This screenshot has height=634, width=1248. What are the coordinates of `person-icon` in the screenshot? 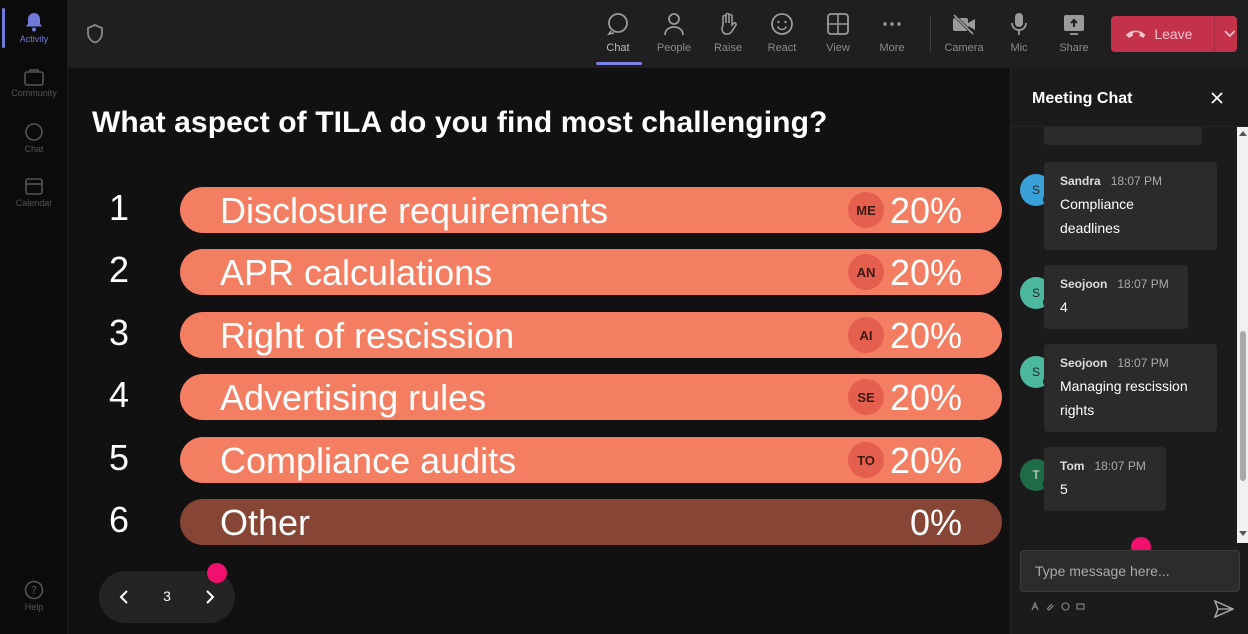 It's located at (674, 24).